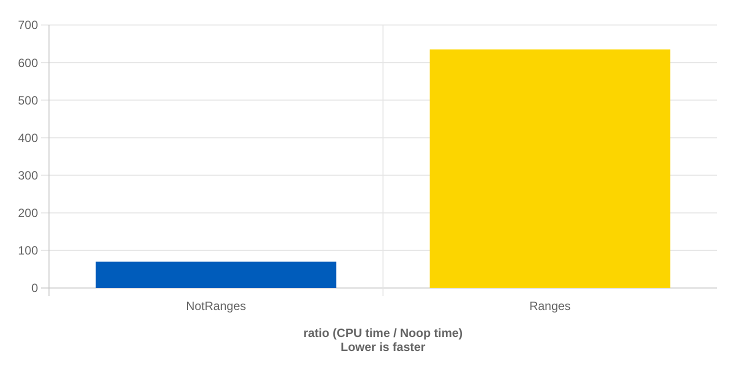  What do you see at coordinates (216, 306) in the screenshot?
I see `x-tick-label: NotRanges` at bounding box center [216, 306].